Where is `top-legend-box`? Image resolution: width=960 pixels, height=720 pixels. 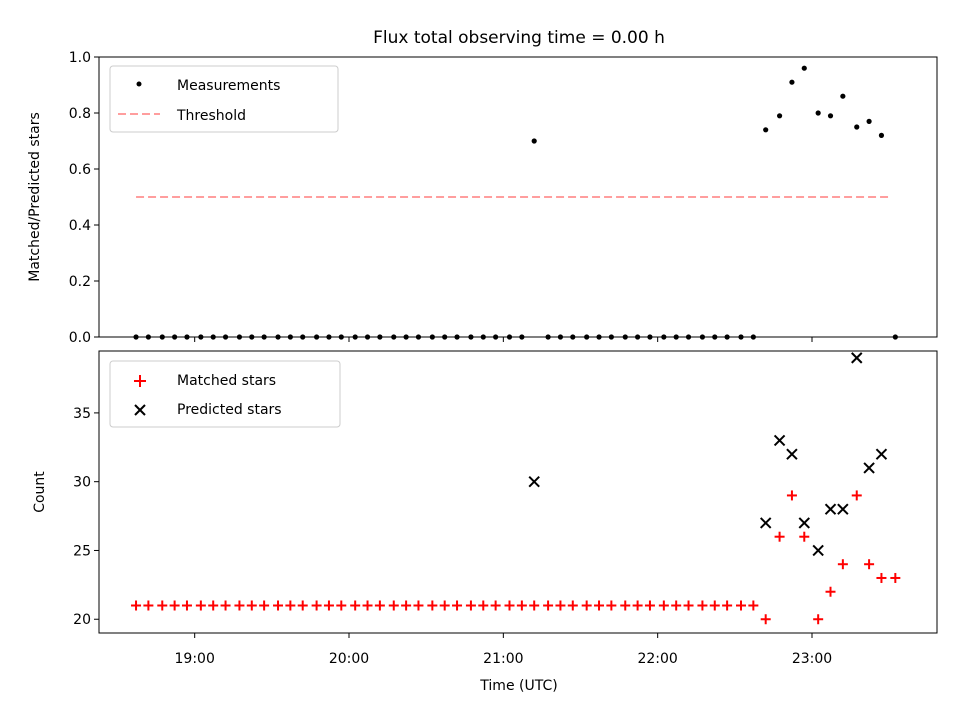
top-legend-box is located at coordinates (224, 99).